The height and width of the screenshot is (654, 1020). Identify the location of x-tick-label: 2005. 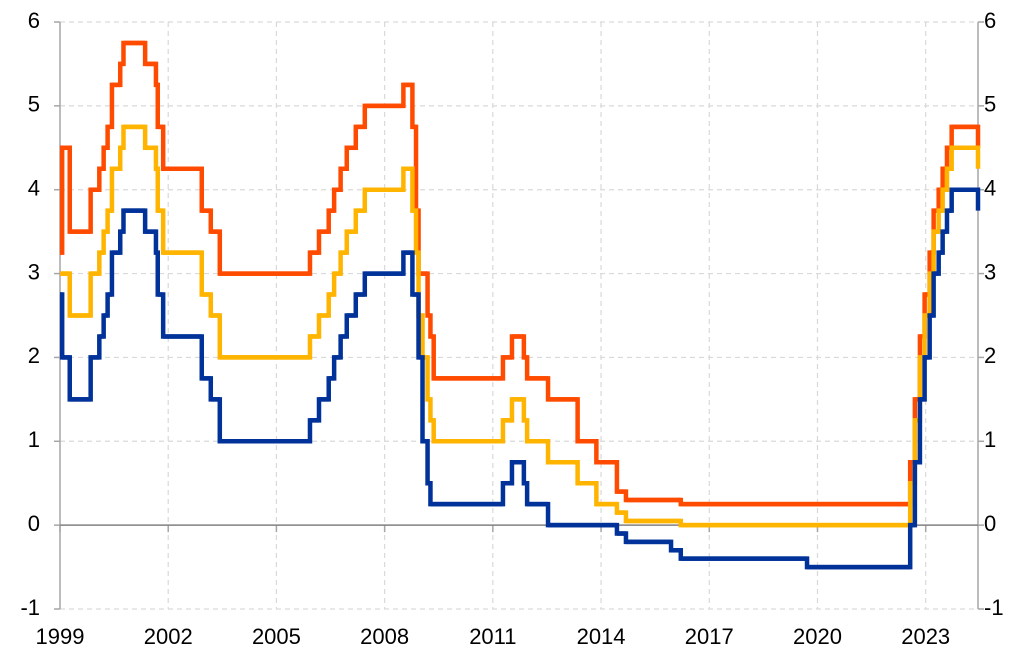
(276, 636).